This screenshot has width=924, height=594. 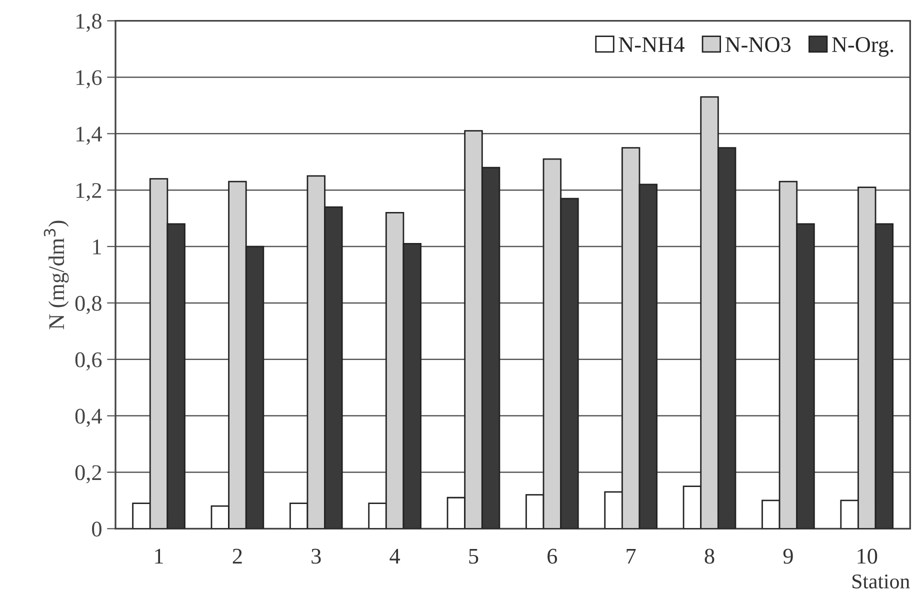 What do you see at coordinates (868, 556) in the screenshot?
I see `x-tick-label: 10` at bounding box center [868, 556].